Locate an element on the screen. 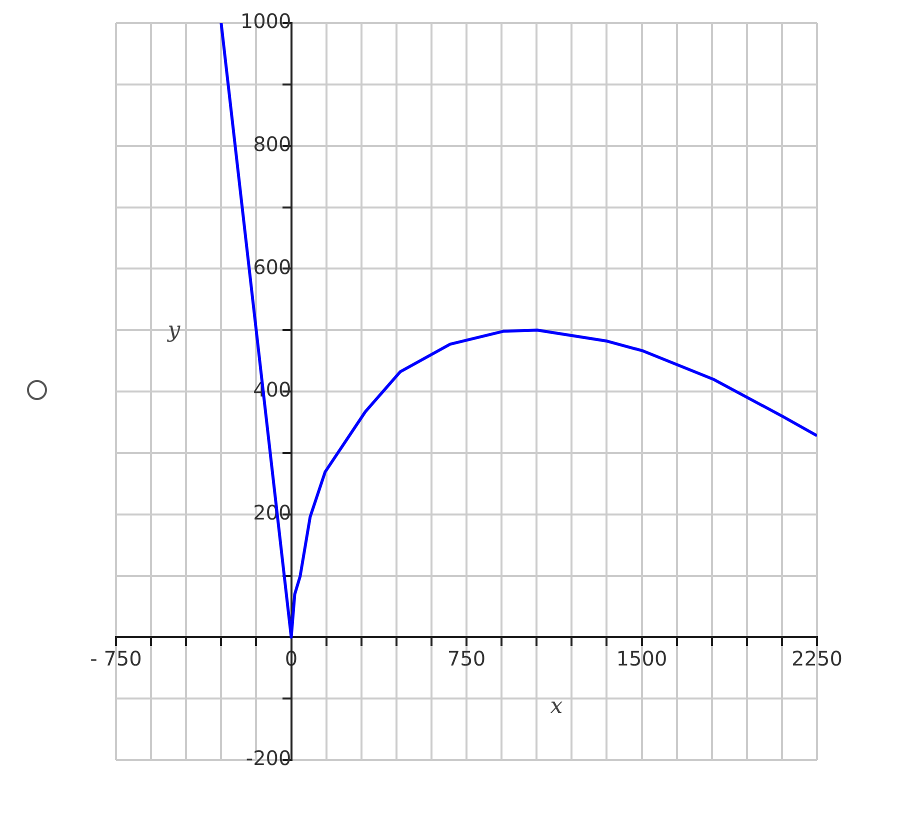 The width and height of the screenshot is (913, 817). y-tick-label: 800 is located at coordinates (272, 144).